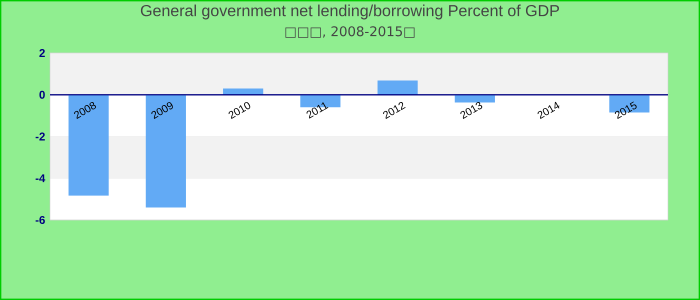 This screenshot has width=700, height=300. Describe the element at coordinates (41, 178) in the screenshot. I see `y-tick-label: -4` at that location.